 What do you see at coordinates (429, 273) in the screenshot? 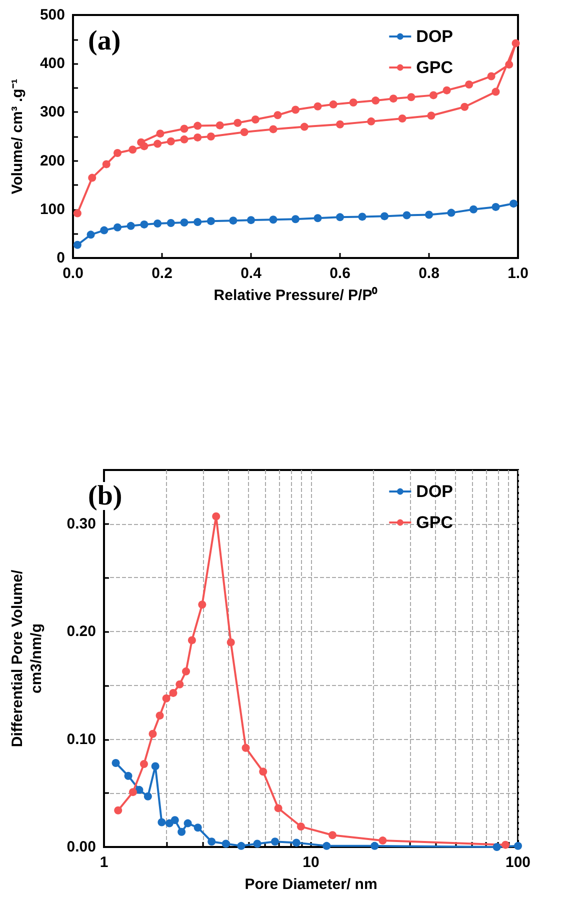
I see `x-tick-label: 0.8` at bounding box center [429, 273].